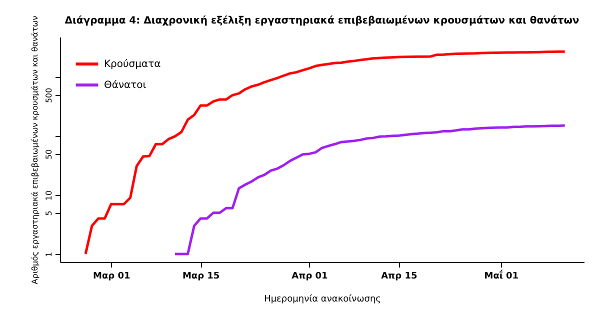 This screenshot has width=600, height=322. I want to click on y-tick-label: 1, so click(49, 254).